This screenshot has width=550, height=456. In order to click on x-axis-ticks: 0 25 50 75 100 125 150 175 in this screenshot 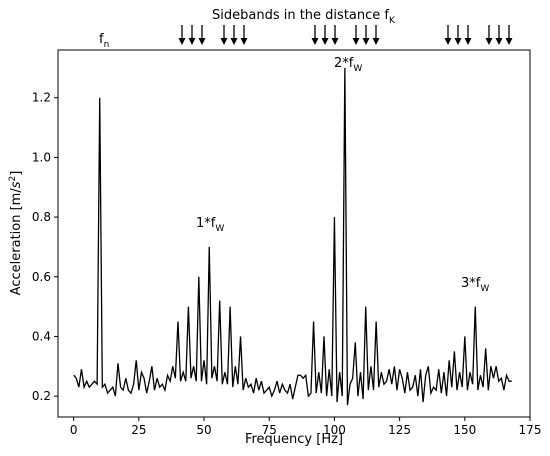, I will do `click(306, 427)`.